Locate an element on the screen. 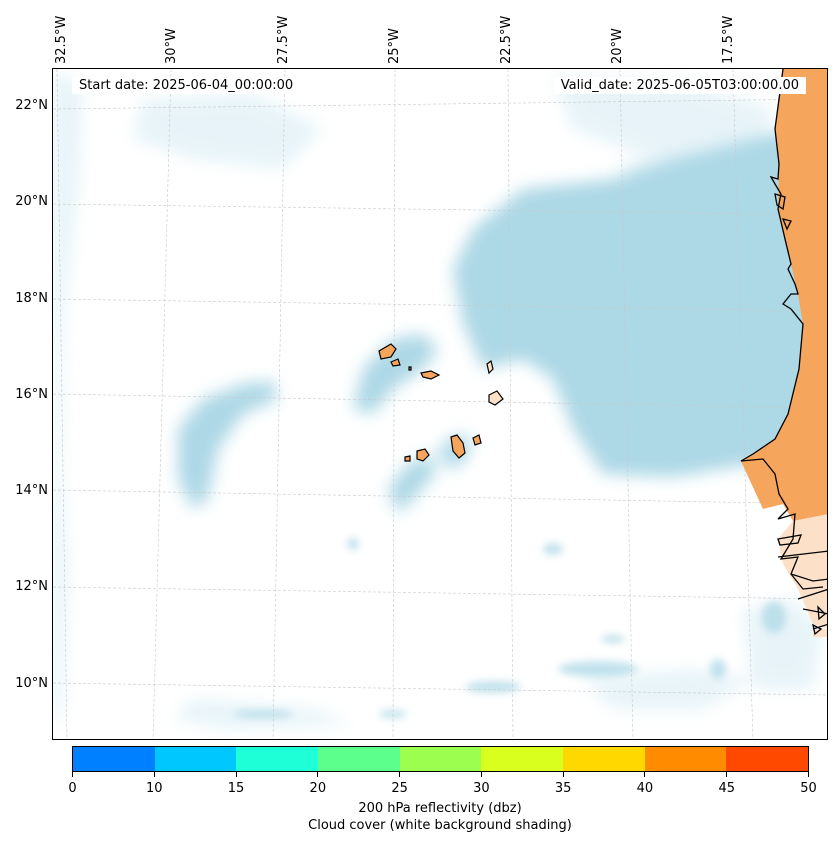 The height and width of the screenshot is (843, 837). lat-label-20n: 20°N is located at coordinates (31, 201).